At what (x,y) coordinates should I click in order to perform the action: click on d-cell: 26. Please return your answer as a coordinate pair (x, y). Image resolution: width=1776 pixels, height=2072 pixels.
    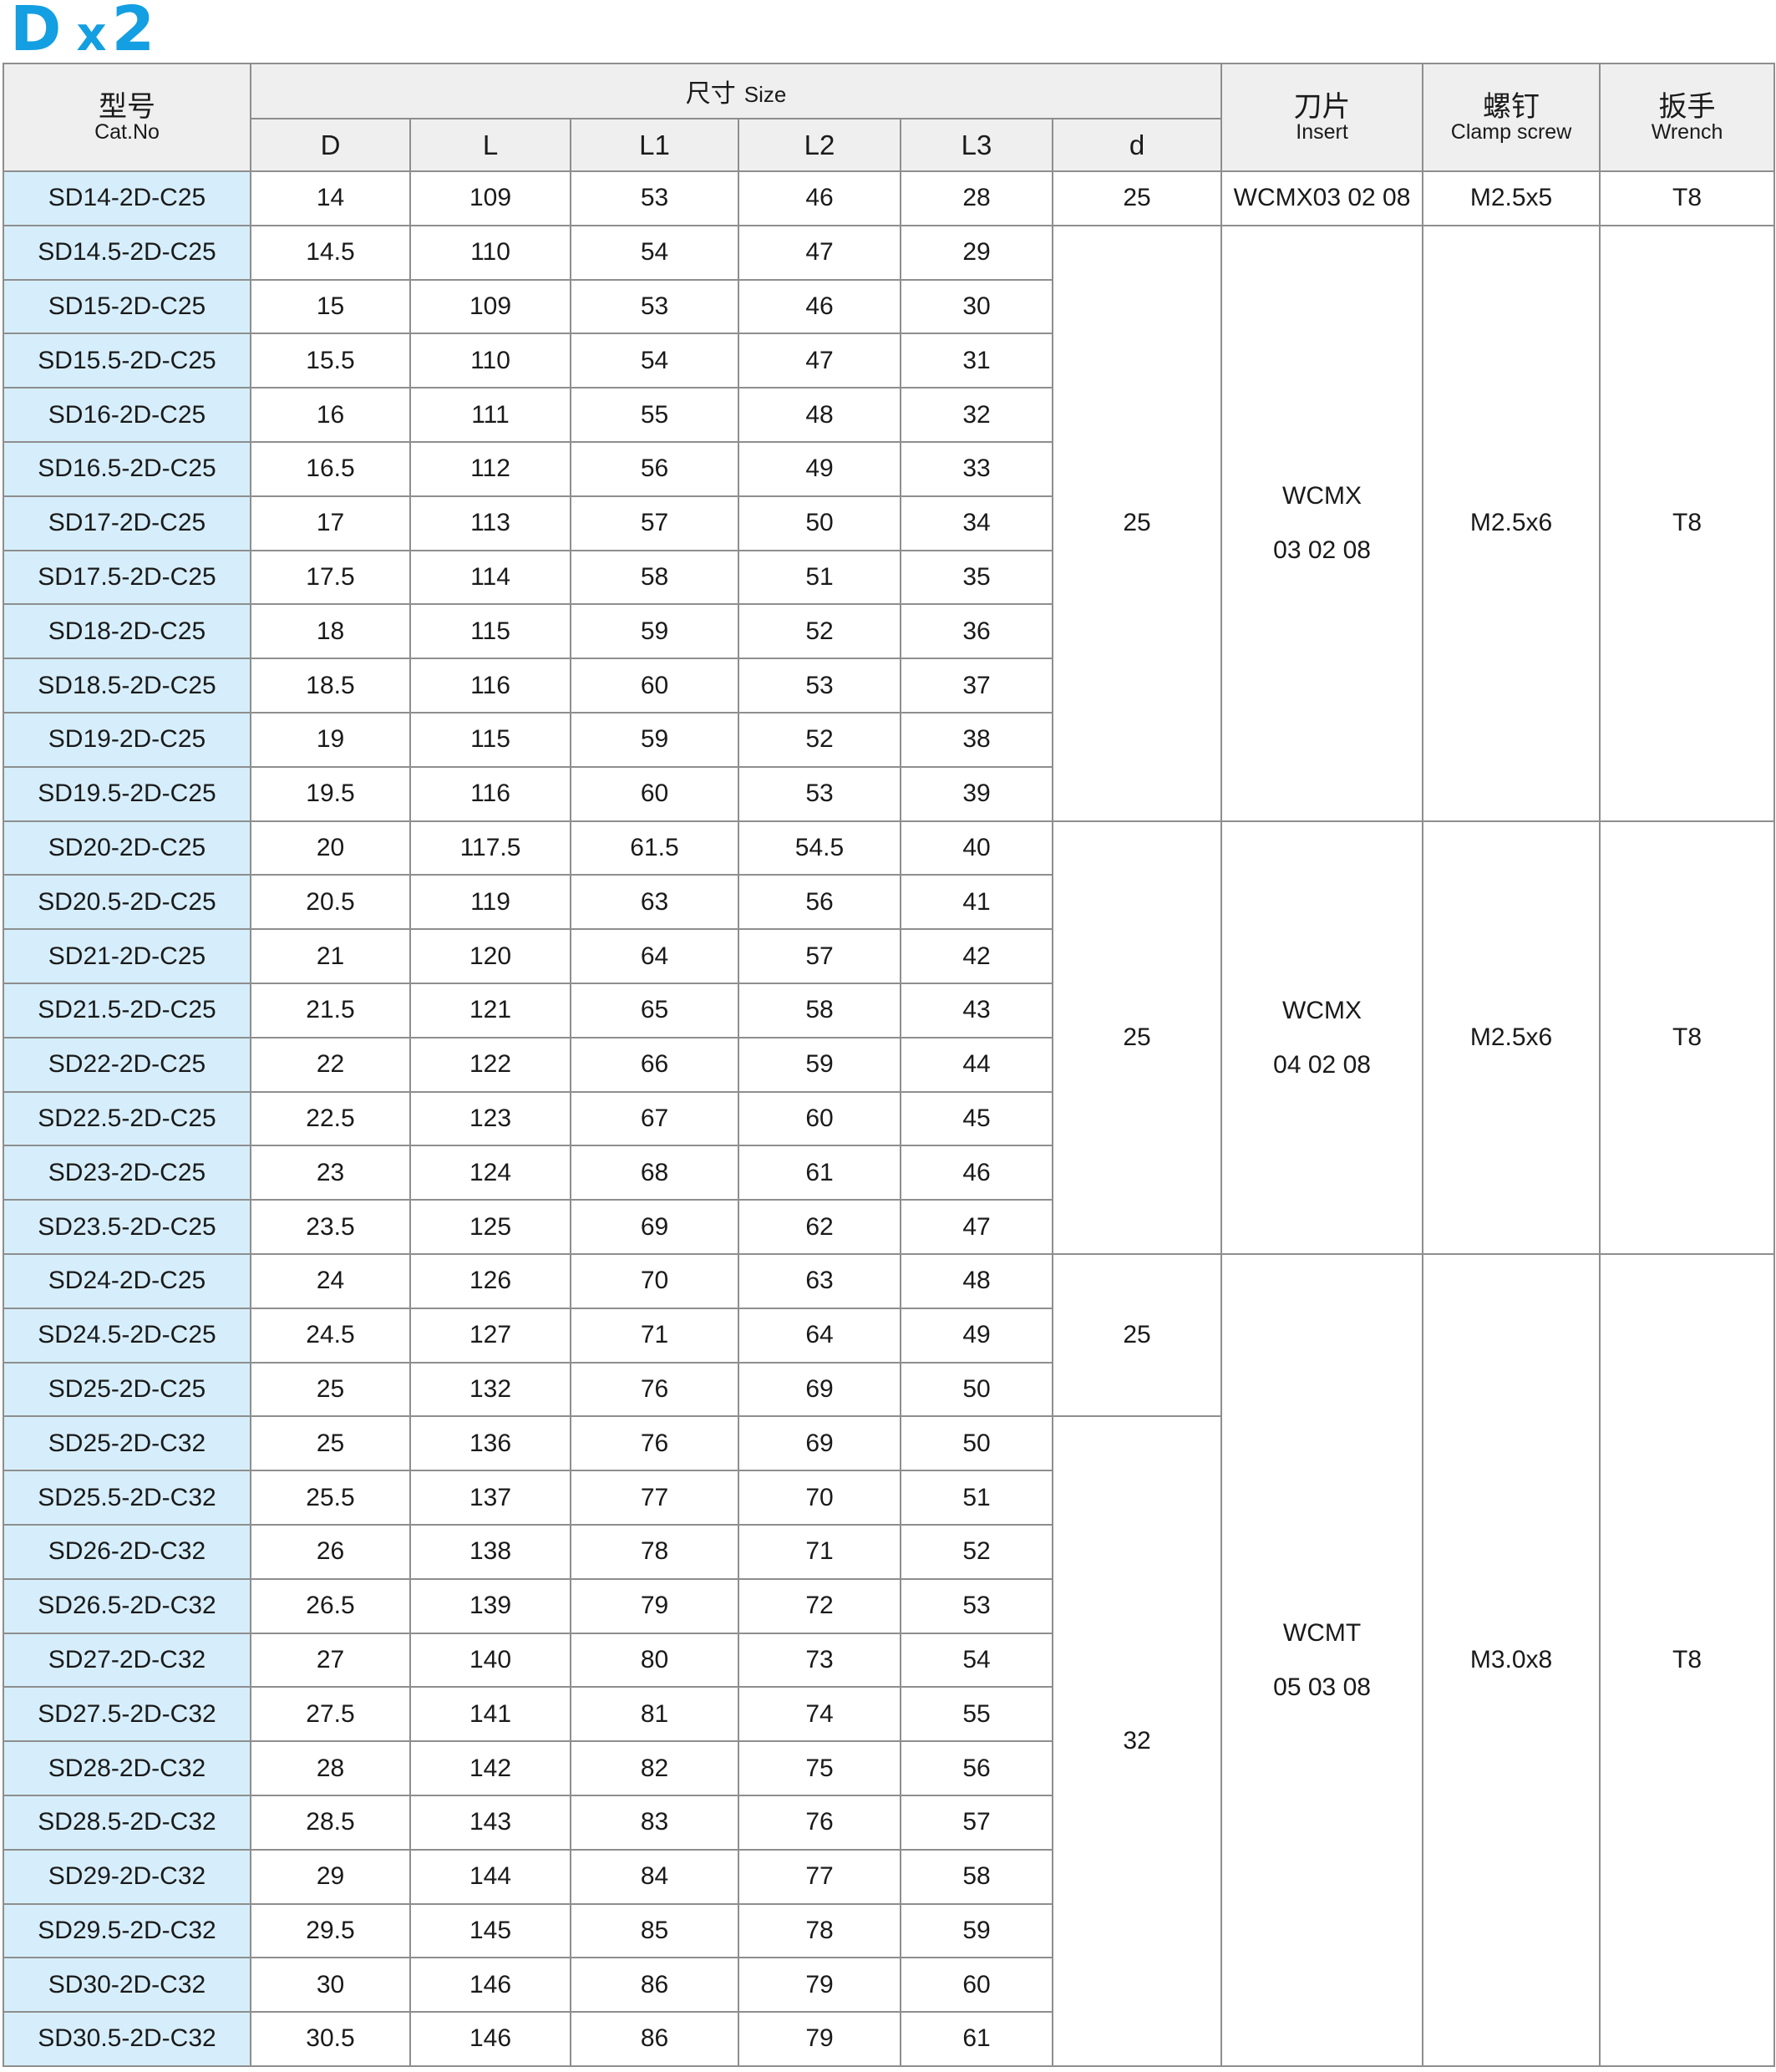
    Looking at the image, I should click on (330, 1551).